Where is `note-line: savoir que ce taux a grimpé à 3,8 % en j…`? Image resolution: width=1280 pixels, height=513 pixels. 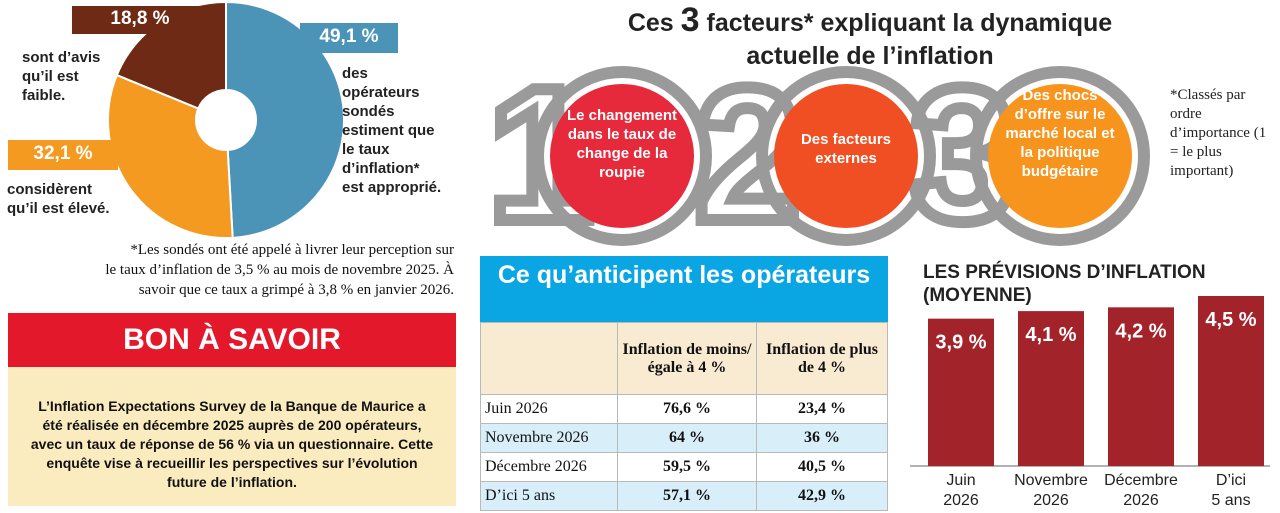
note-line: savoir que ce taux a grimpé à 3,8 % en j… is located at coordinates (296, 290).